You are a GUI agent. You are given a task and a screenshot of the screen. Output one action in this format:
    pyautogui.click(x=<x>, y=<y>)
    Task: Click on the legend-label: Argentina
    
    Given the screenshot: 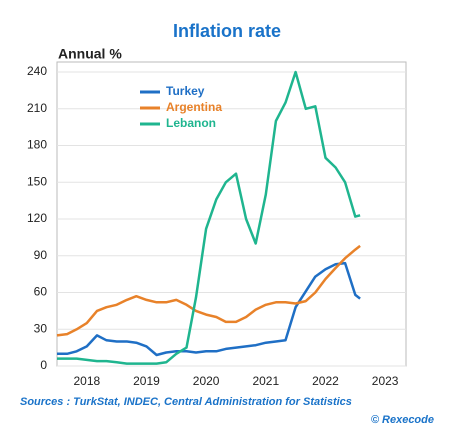 What is the action you would take?
    pyautogui.click(x=194, y=107)
    